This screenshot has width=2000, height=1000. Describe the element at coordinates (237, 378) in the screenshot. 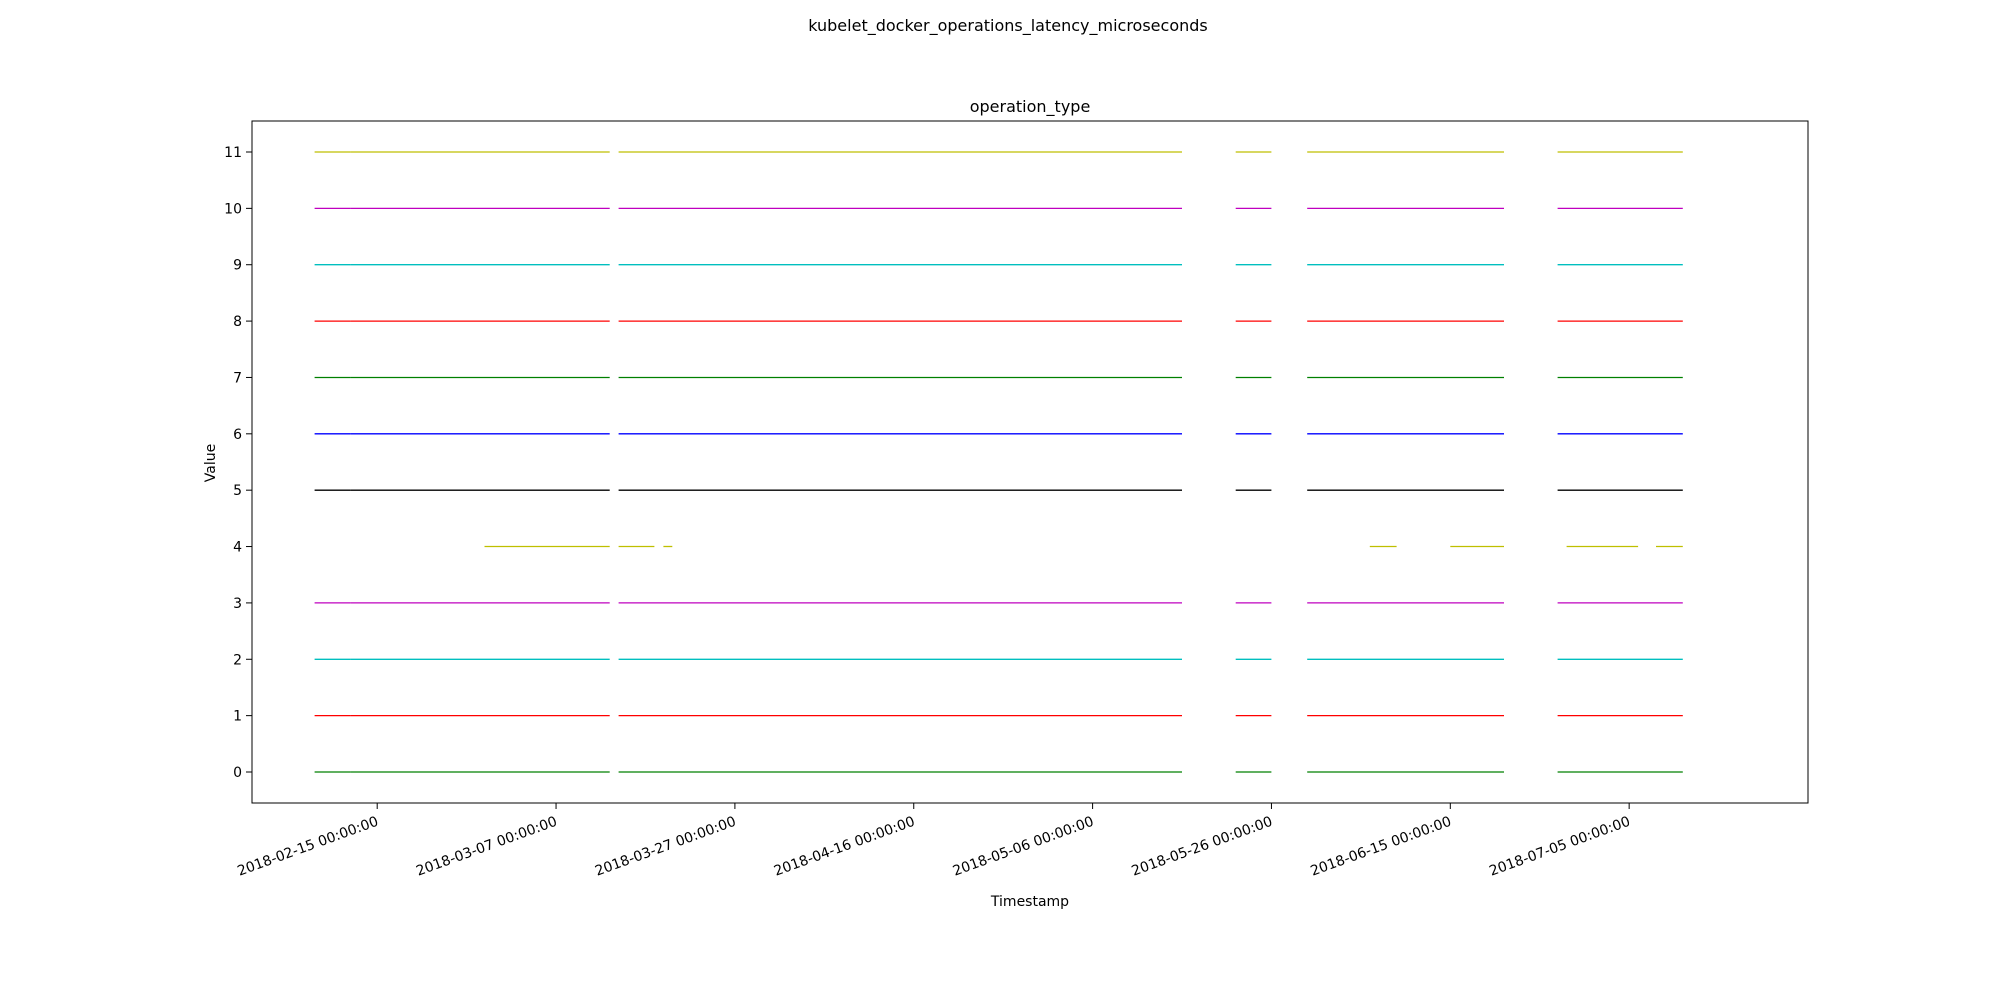

I see `y-tick-label: 7` at that location.